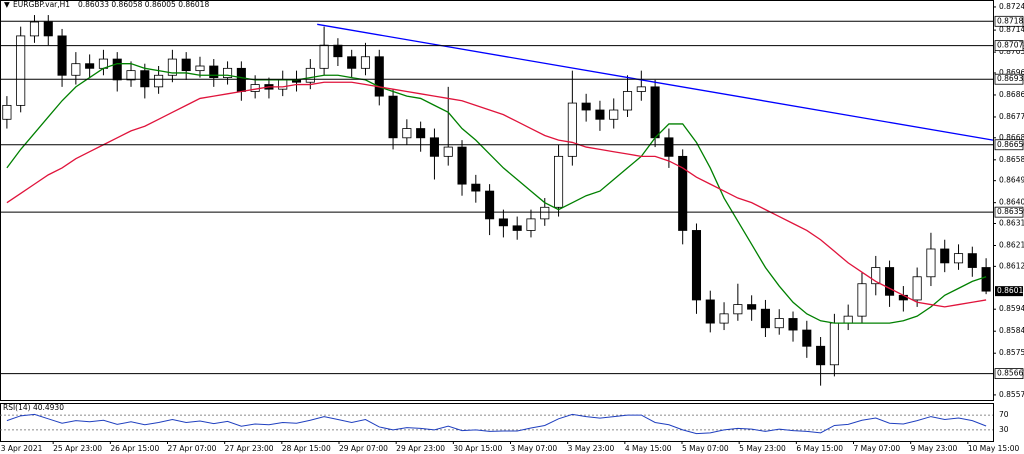  I want to click on x-tick-label: 5 May 07:00, so click(705, 448).